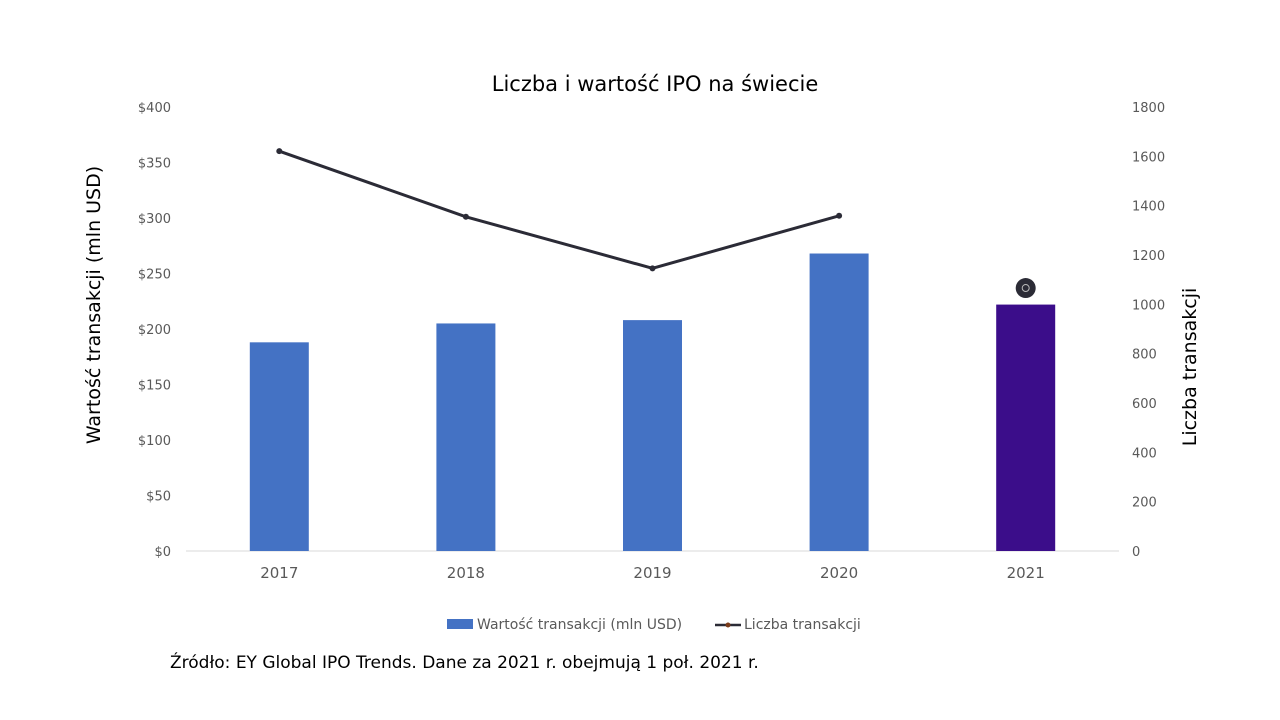  What do you see at coordinates (154, 219) in the screenshot?
I see `y-tick-label: $300` at bounding box center [154, 219].